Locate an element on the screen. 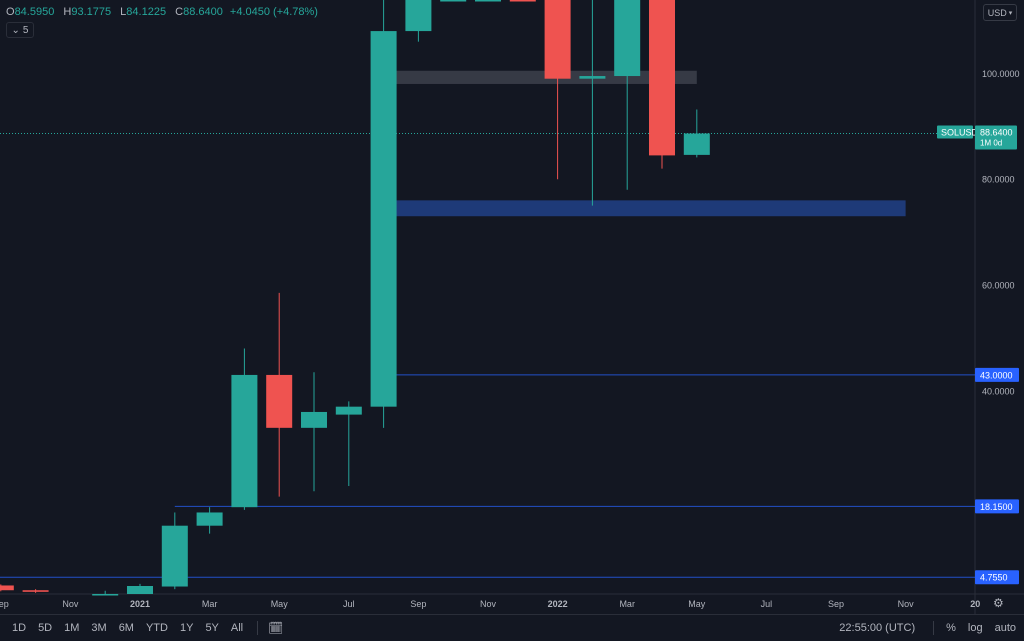  range-button-all: All is located at coordinates (237, 628).